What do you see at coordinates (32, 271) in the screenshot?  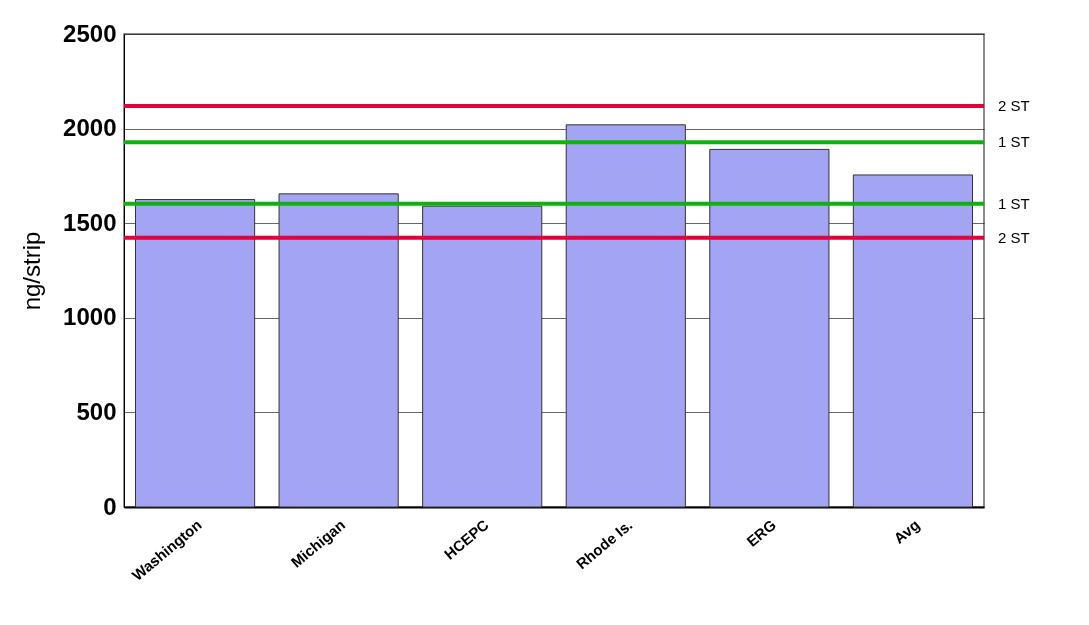 I see `y-axis-title: ng/strip` at bounding box center [32, 271].